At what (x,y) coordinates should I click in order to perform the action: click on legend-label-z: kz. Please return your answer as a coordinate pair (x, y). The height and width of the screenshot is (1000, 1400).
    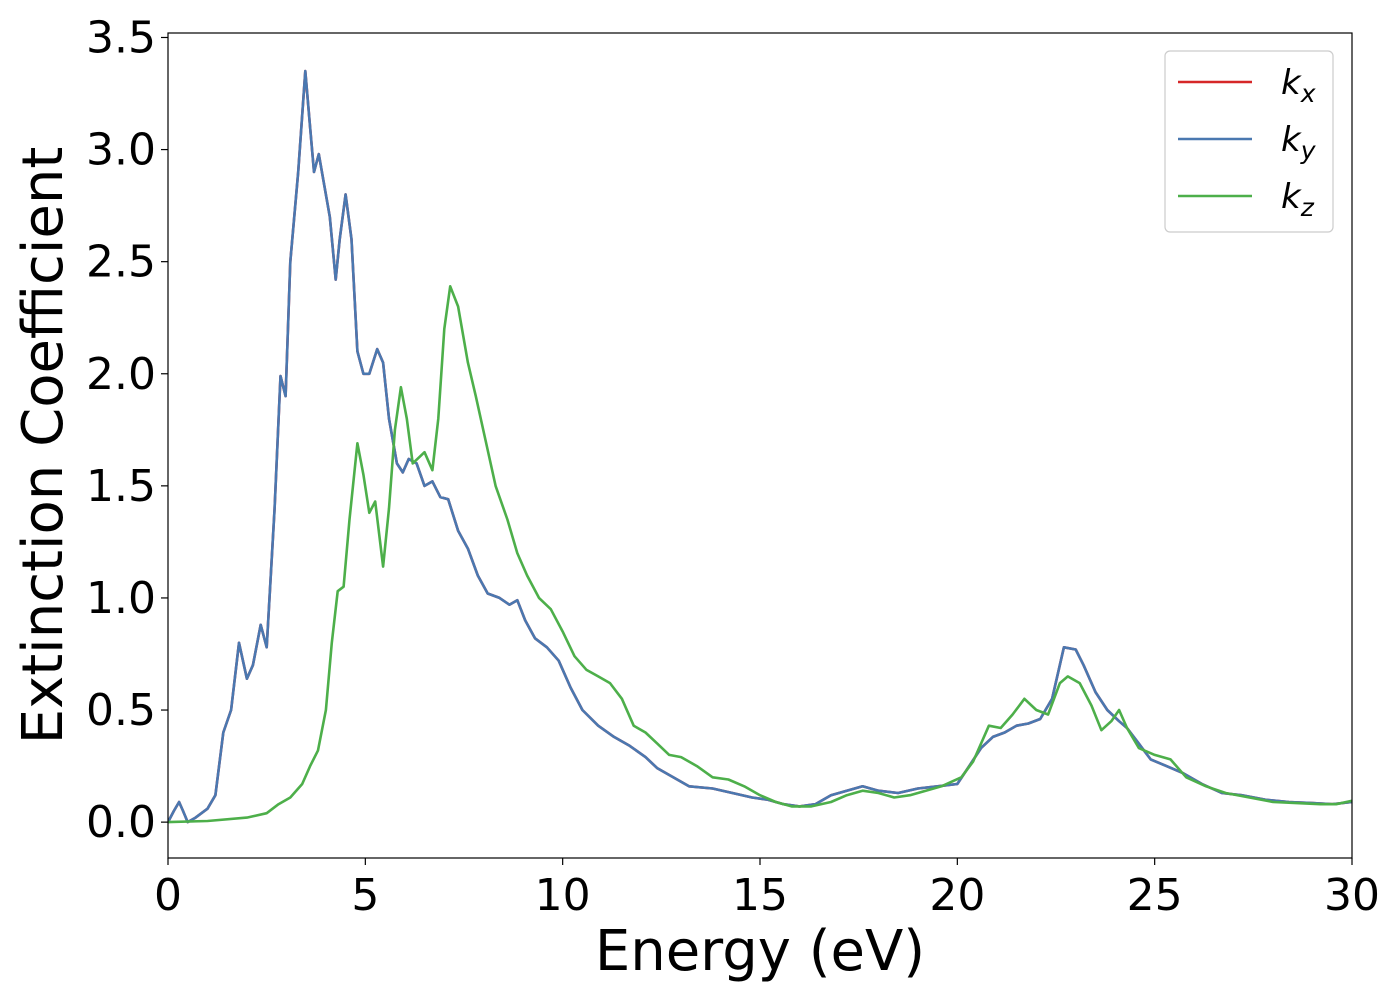
    Looking at the image, I should click on (1298, 199).